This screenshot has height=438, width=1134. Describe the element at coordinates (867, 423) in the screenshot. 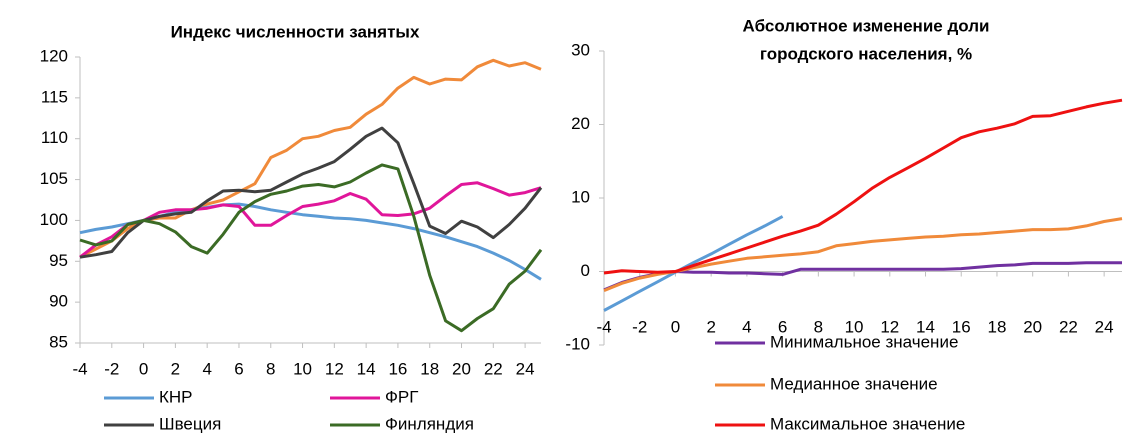

I see `legend-label: Максимальное значение` at that location.